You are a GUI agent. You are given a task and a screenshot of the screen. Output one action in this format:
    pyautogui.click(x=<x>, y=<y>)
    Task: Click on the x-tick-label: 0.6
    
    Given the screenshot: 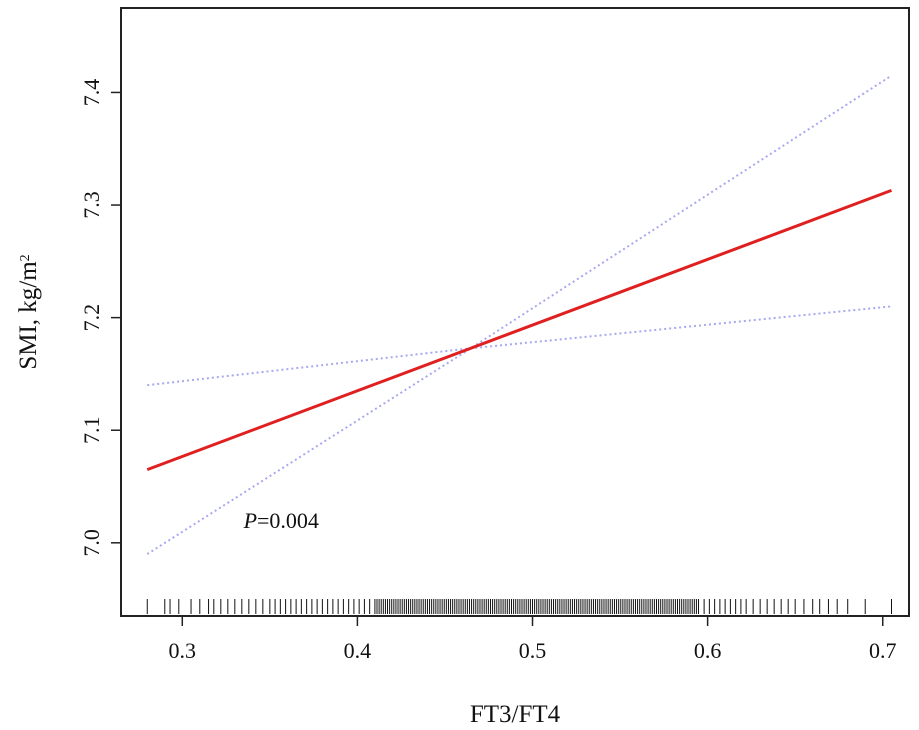 What is the action you would take?
    pyautogui.click(x=708, y=650)
    